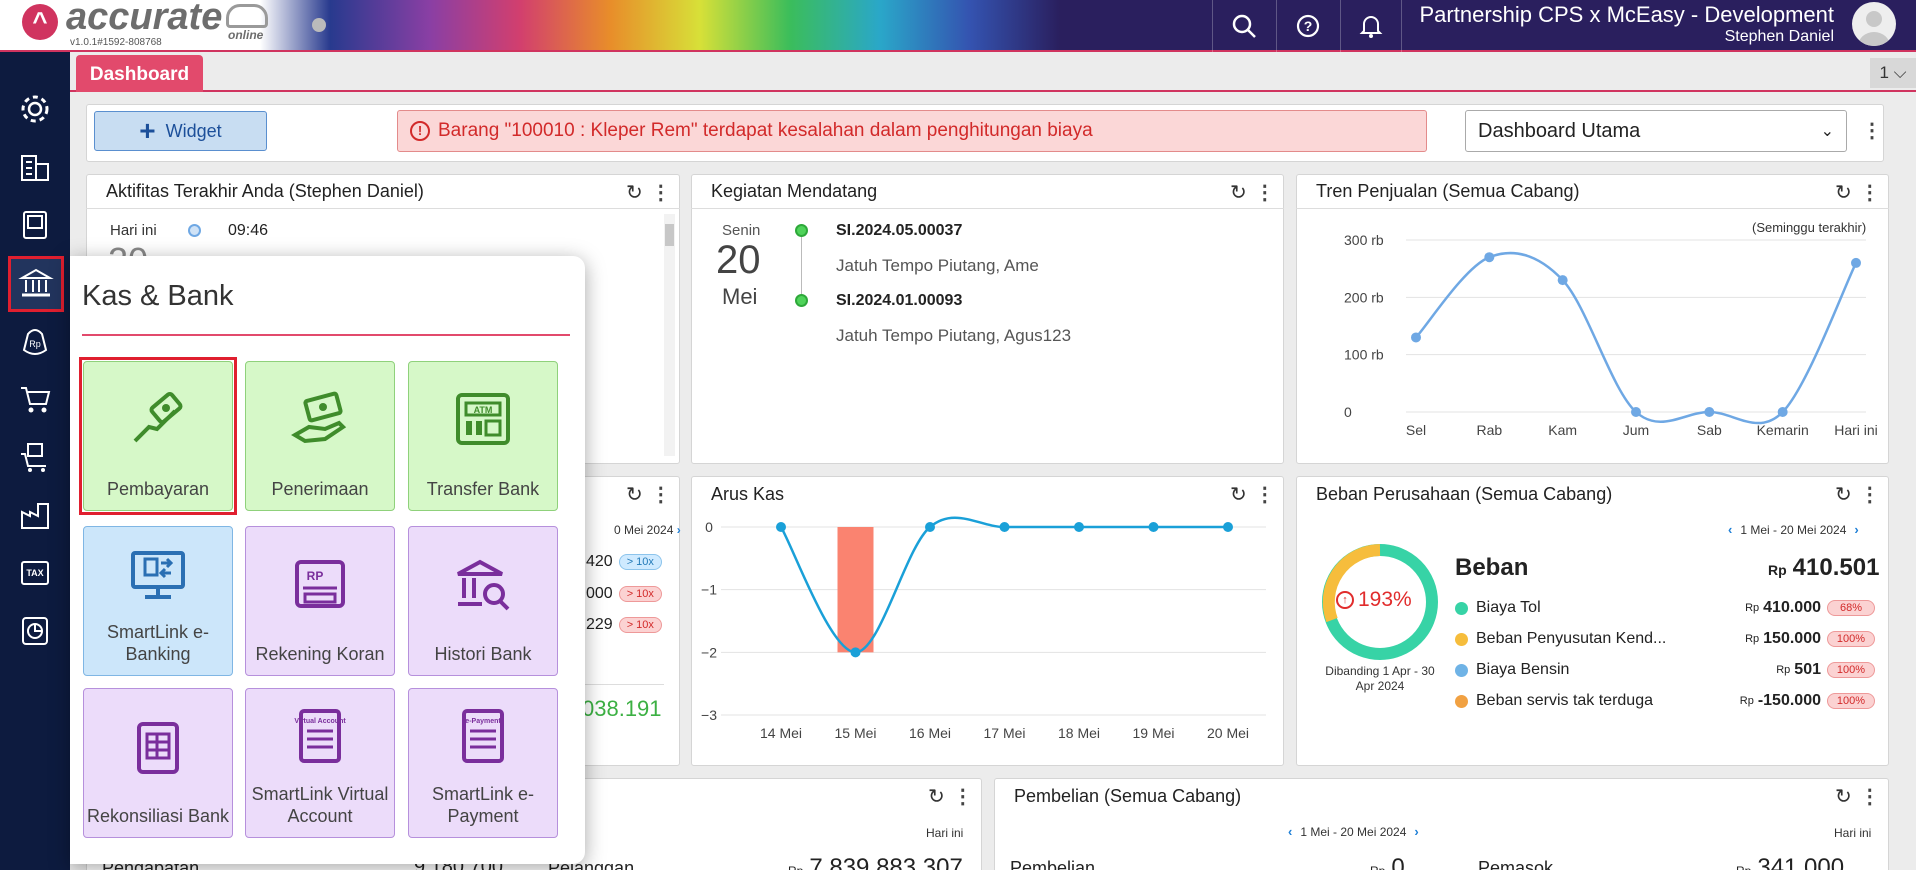 The width and height of the screenshot is (1916, 870). What do you see at coordinates (1656, 131) in the screenshot?
I see `dashboard-select: Dashboard Utama ⌄` at bounding box center [1656, 131].